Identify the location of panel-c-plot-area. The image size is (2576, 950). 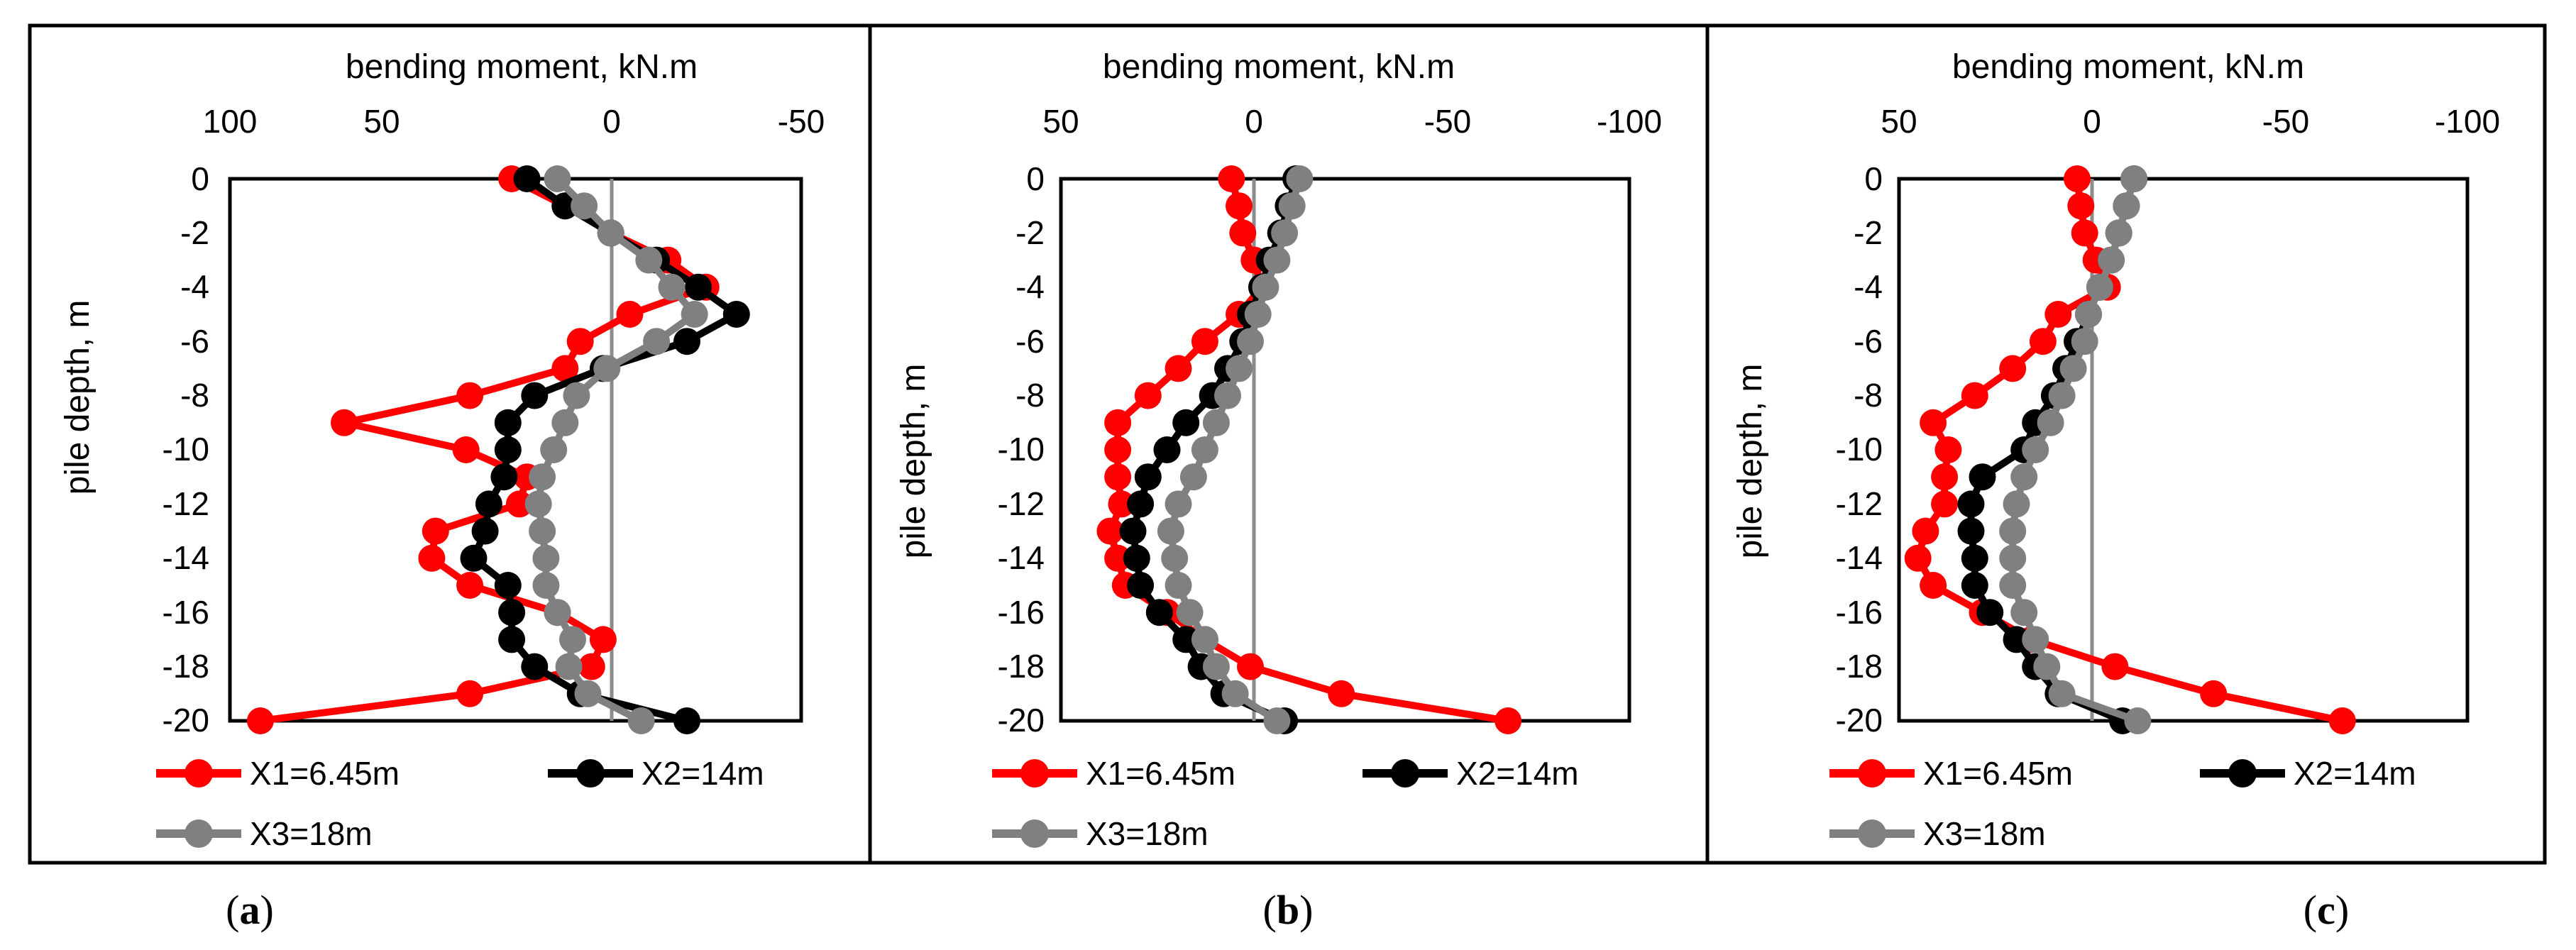
(2183, 450).